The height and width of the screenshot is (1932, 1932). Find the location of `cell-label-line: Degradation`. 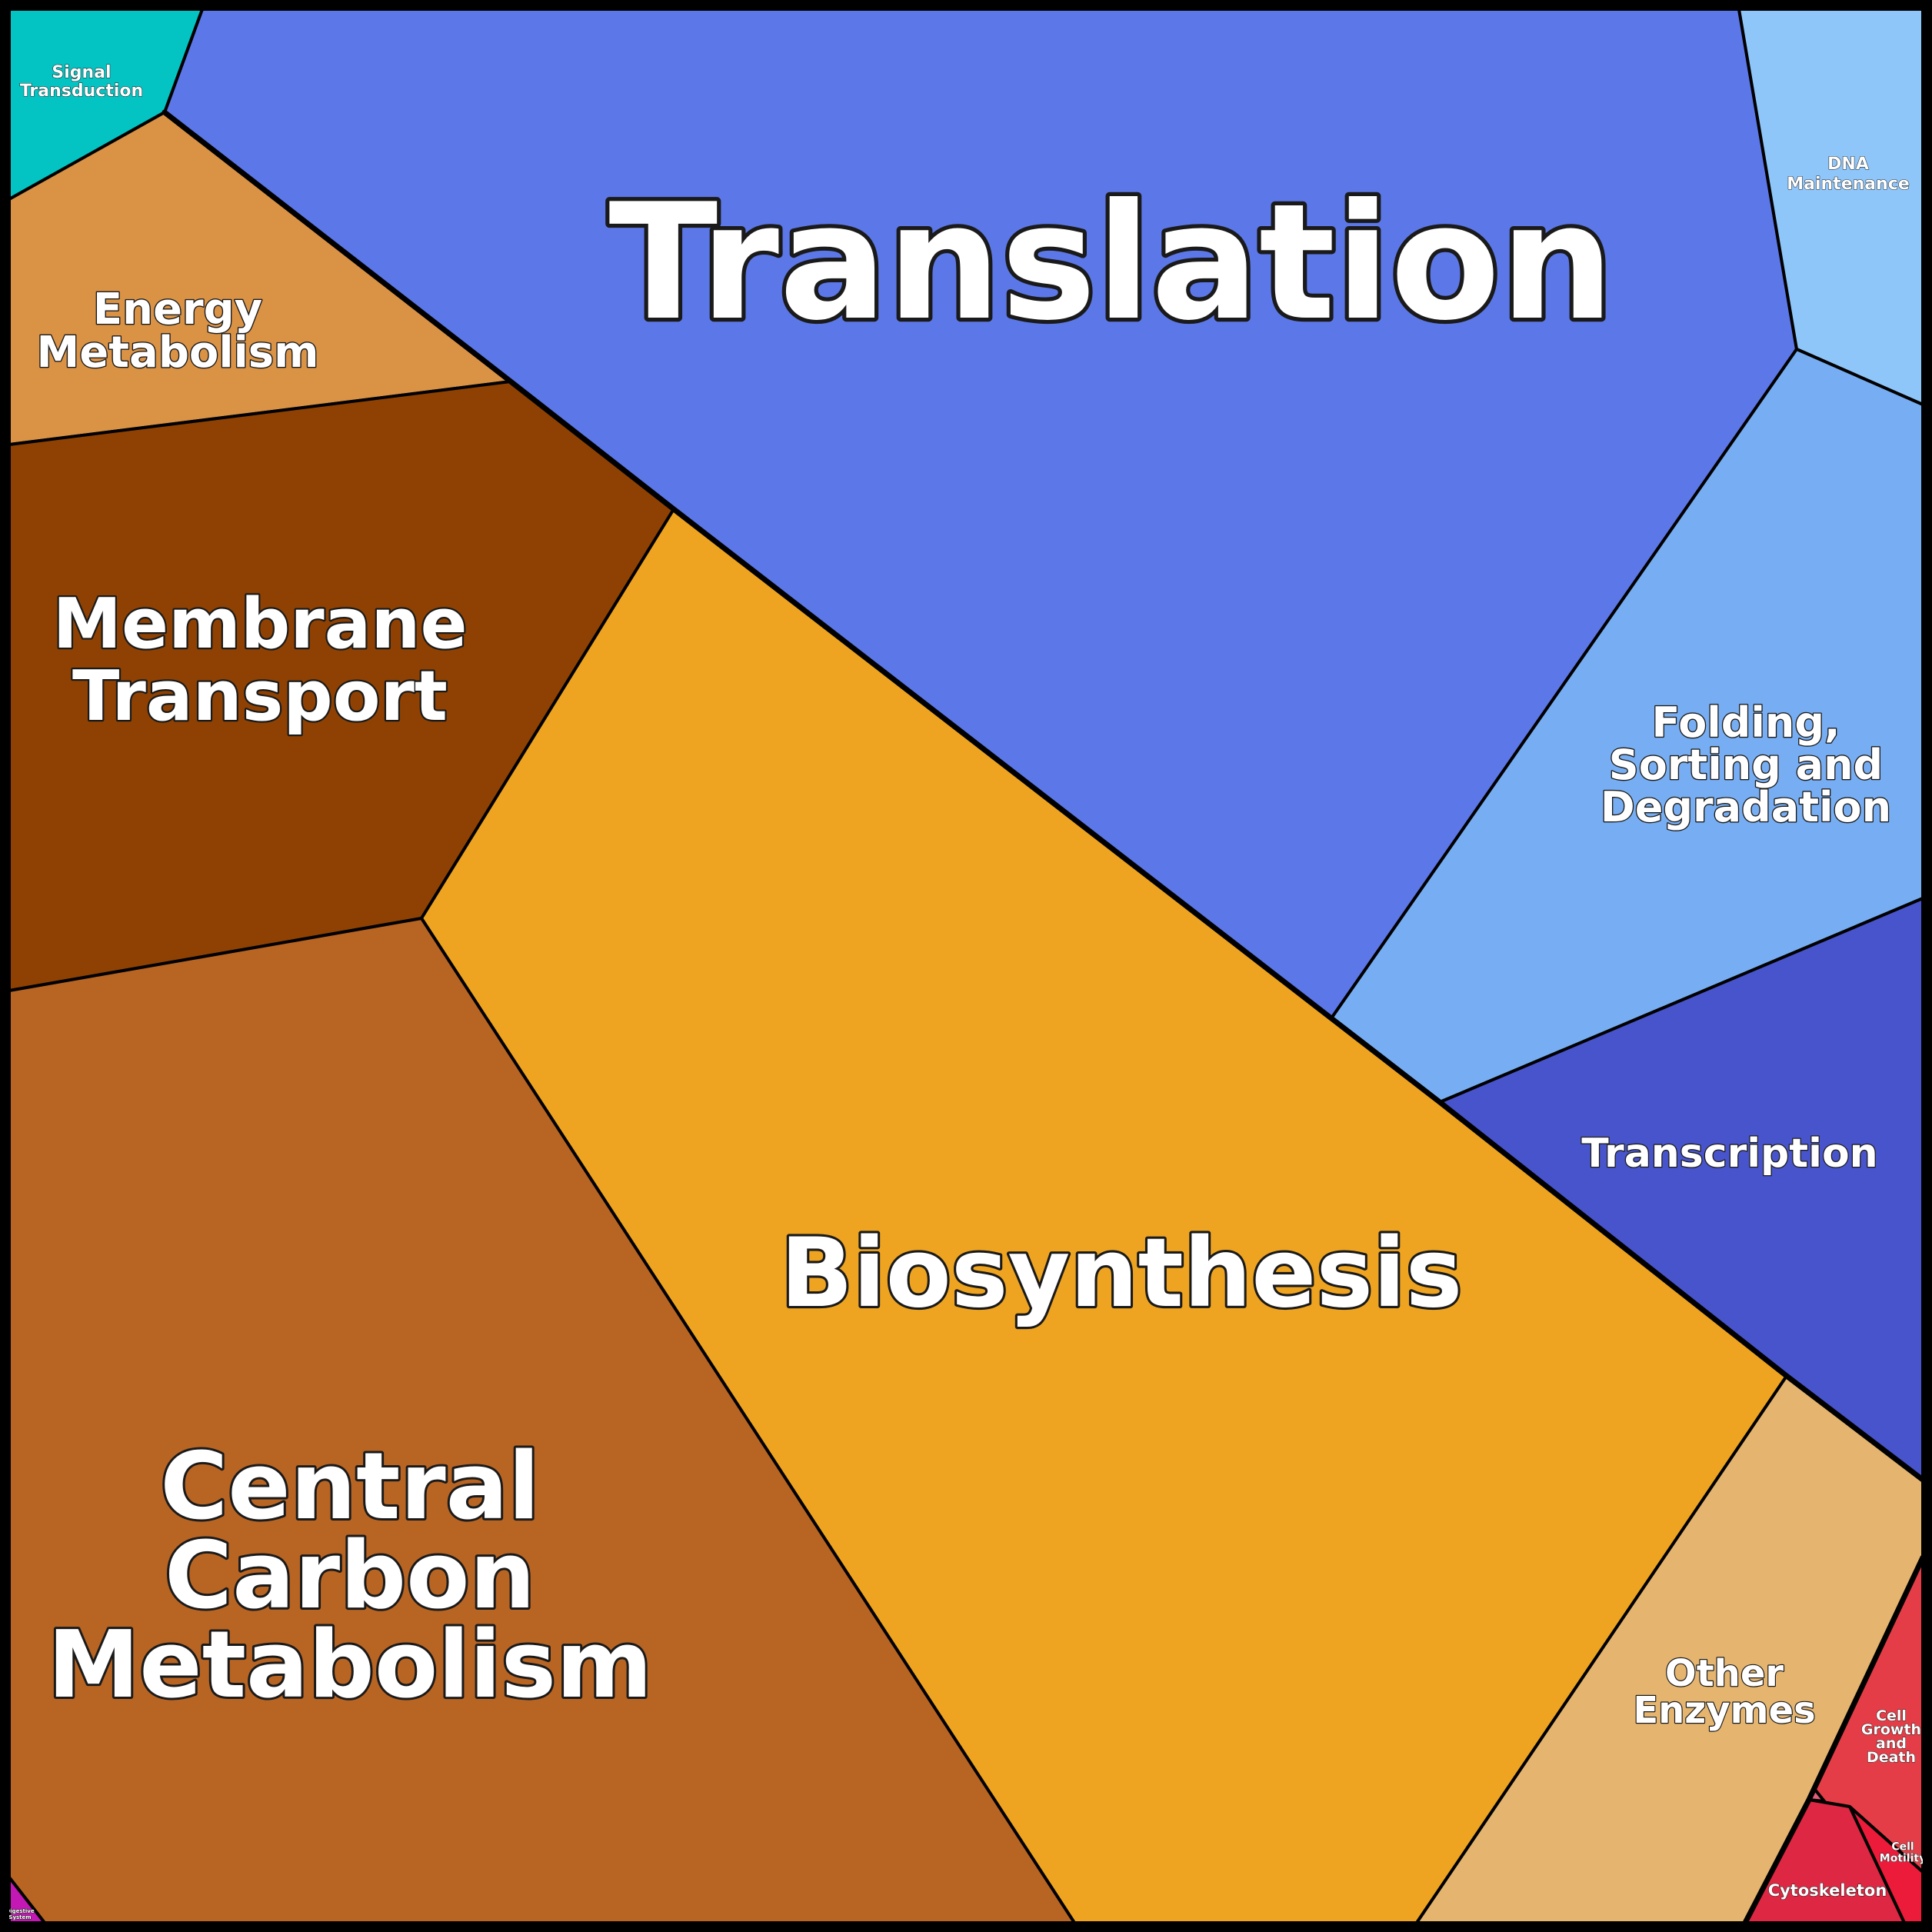

cell-label-line: Degradation is located at coordinates (1746, 807).